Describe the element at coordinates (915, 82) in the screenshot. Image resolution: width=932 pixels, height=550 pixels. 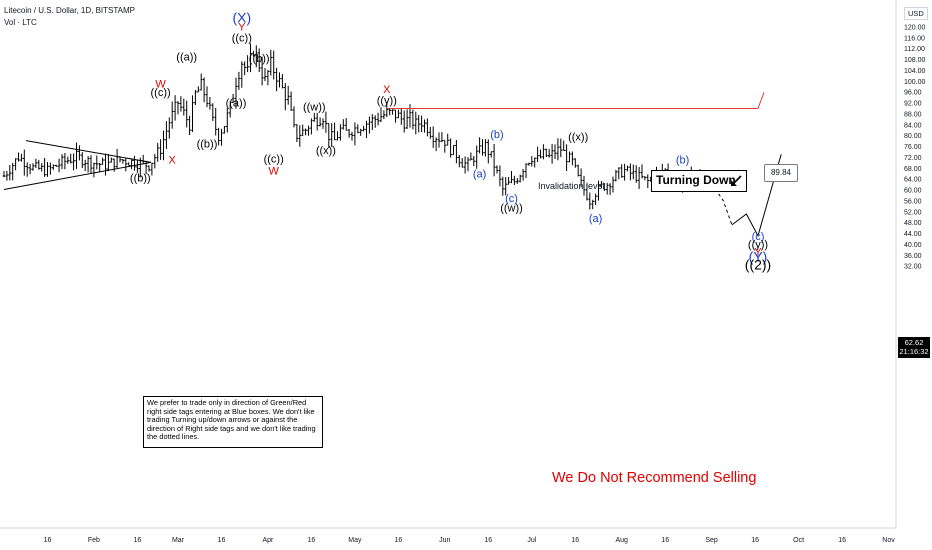
I see `price-tick-label: 100.00` at that location.